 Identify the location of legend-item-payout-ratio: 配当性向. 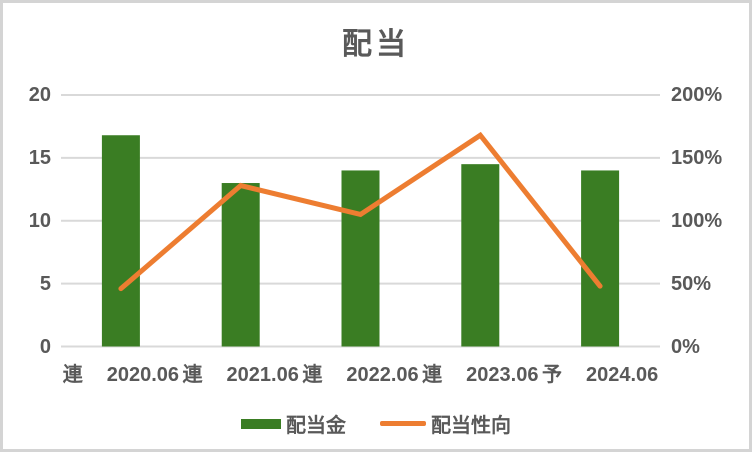
(445, 423).